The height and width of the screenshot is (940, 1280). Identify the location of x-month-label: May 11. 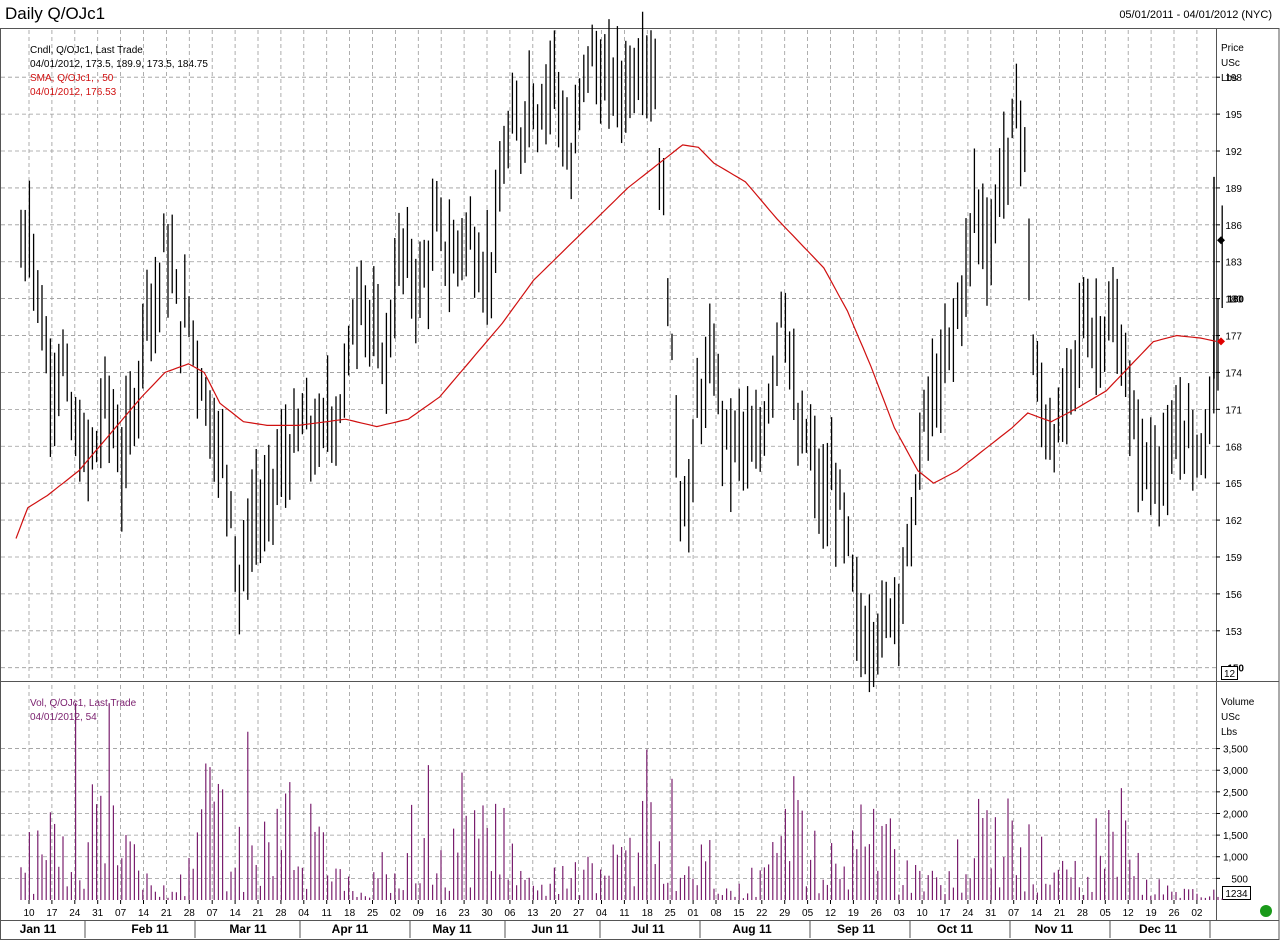
(452, 929).